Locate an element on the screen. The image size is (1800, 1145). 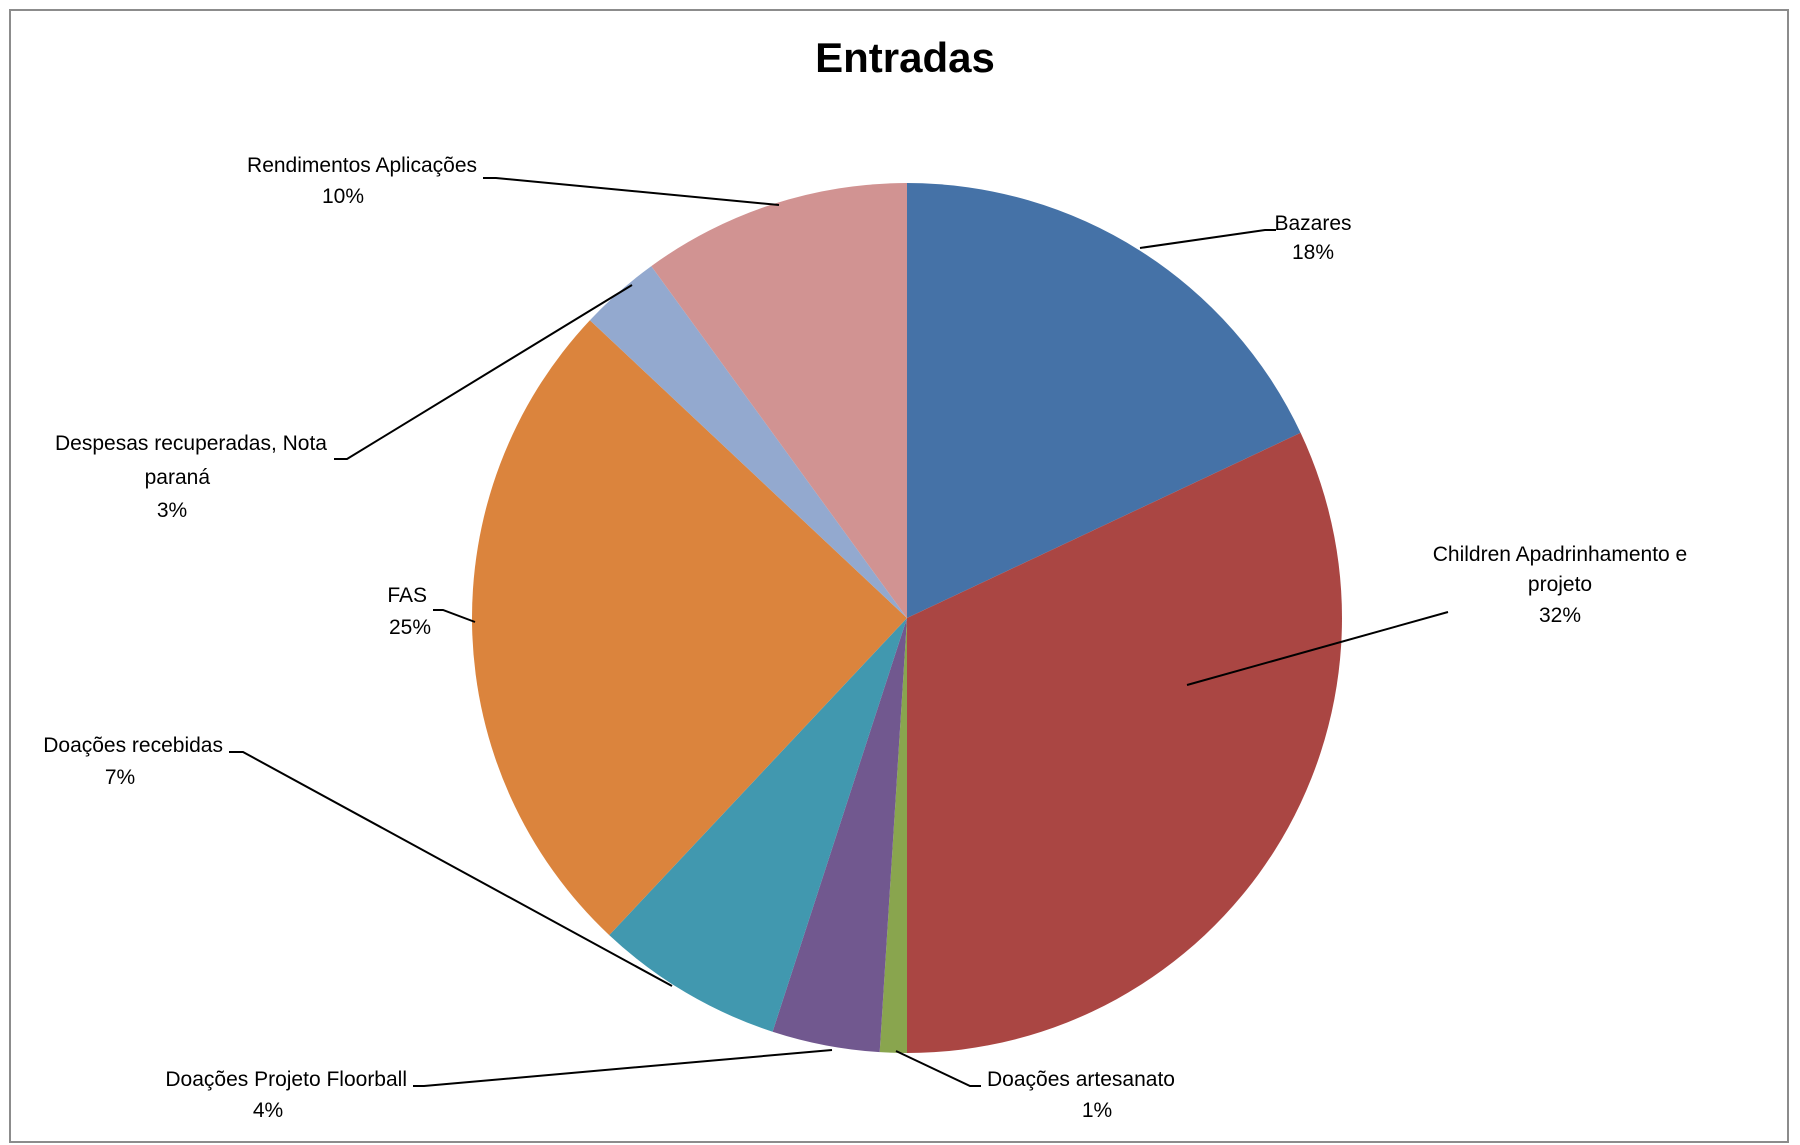
slice-label-3: Doações artesanato is located at coordinates (1081, 1079).